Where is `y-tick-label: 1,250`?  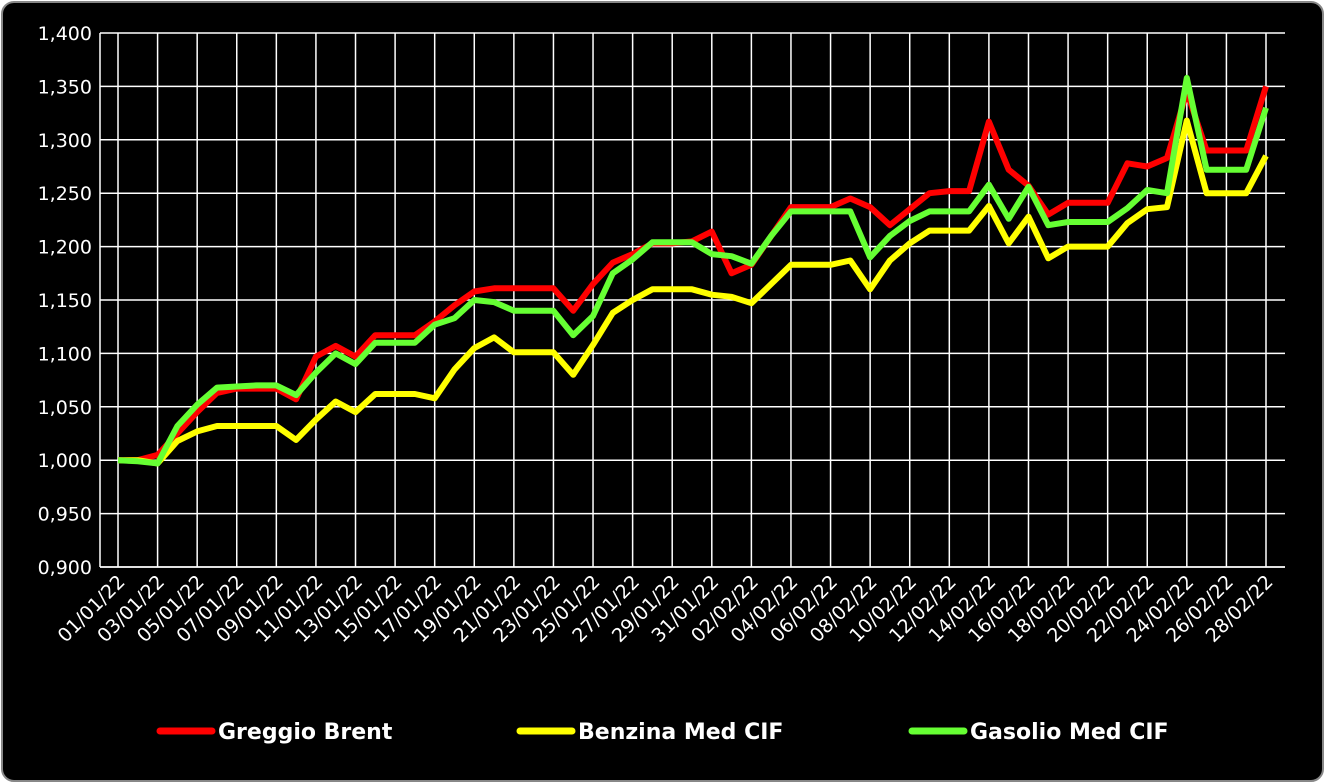
y-tick-label: 1,250 is located at coordinates (65, 194).